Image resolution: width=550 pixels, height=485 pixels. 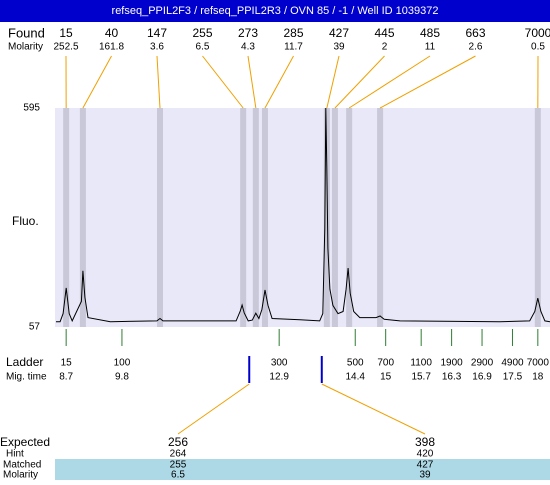 I want to click on found-molarity: 2, so click(x=385, y=47).